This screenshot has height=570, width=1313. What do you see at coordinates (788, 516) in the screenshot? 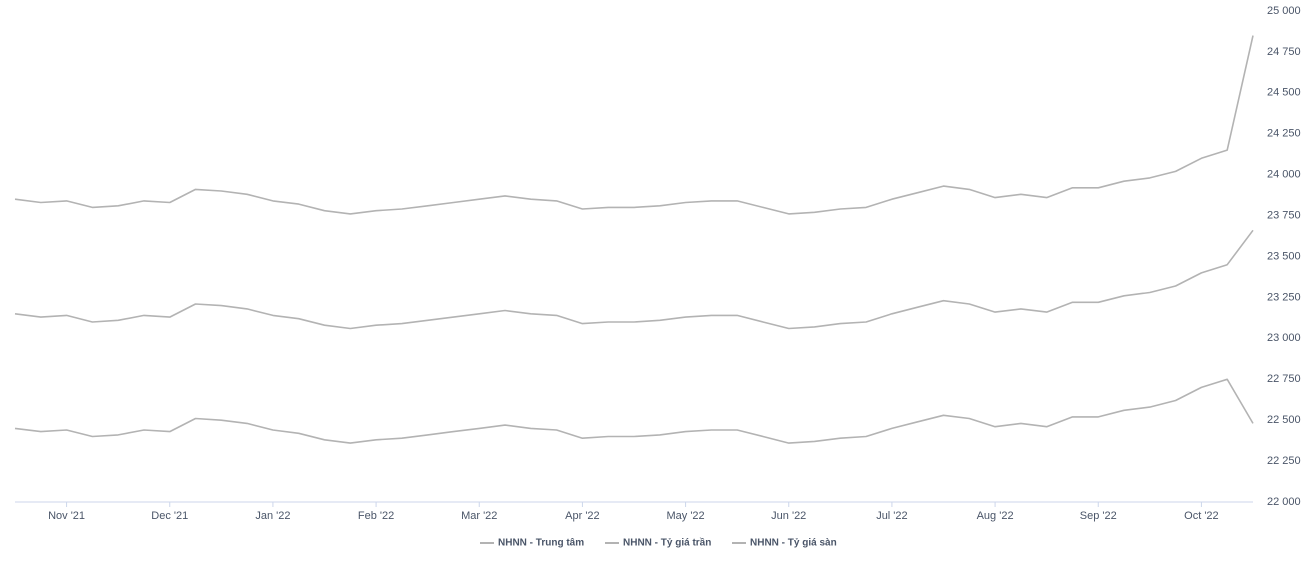
I see `x-tick-label: Jun '22` at bounding box center [788, 516].